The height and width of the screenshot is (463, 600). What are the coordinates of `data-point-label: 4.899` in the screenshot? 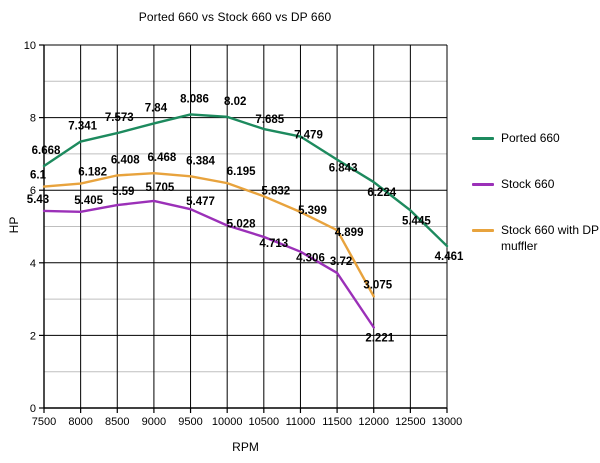 It's located at (349, 233).